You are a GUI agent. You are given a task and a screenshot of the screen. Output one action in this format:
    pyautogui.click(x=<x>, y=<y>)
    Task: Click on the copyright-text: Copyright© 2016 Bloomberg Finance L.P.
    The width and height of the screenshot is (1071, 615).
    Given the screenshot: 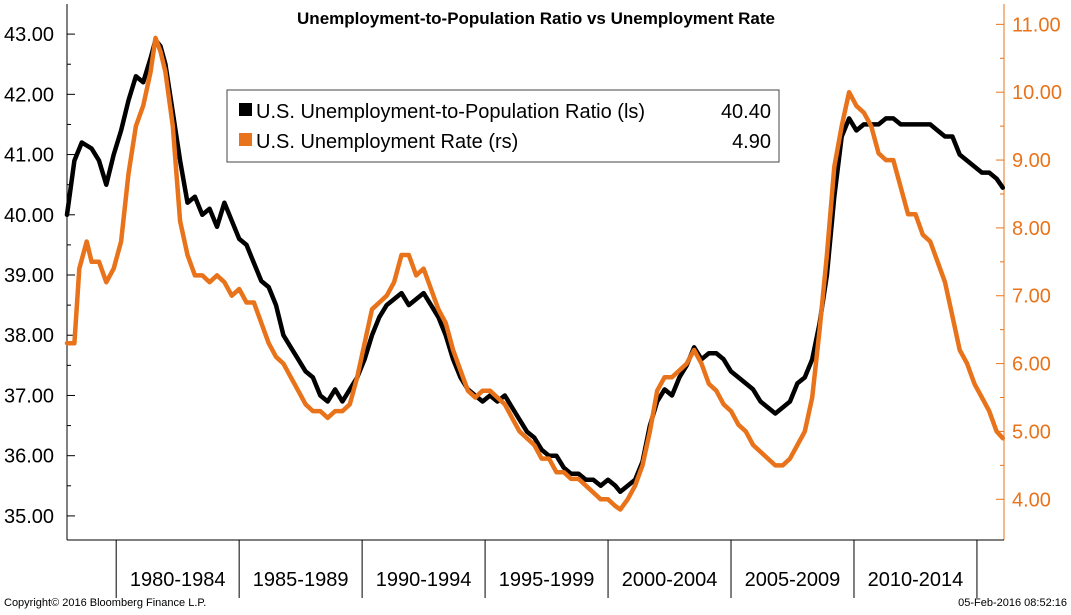 What is the action you would take?
    pyautogui.click(x=105, y=603)
    